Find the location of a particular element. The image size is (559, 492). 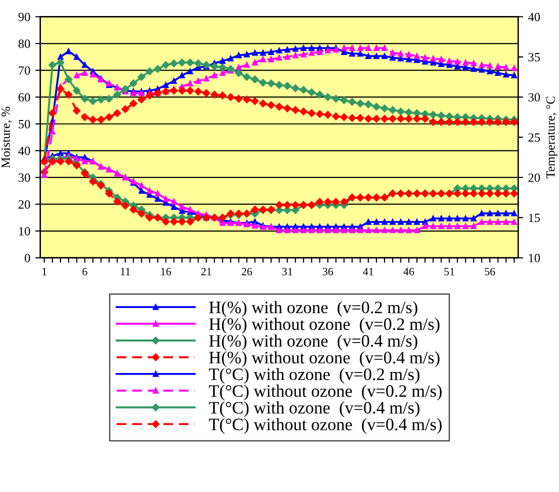

x-tick-label: 1 is located at coordinates (44, 272).